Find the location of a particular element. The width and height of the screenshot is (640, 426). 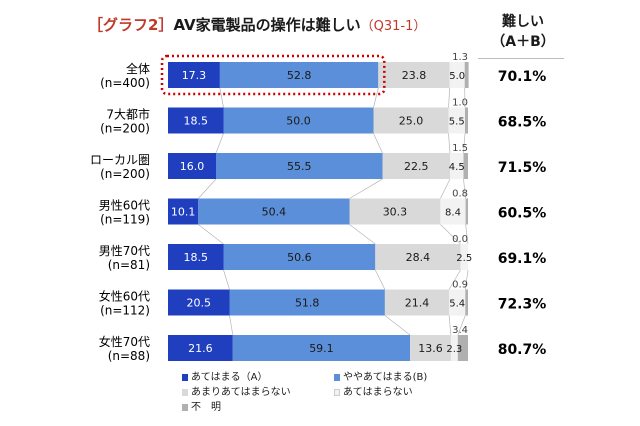

highlight-frame is located at coordinates (273, 75).